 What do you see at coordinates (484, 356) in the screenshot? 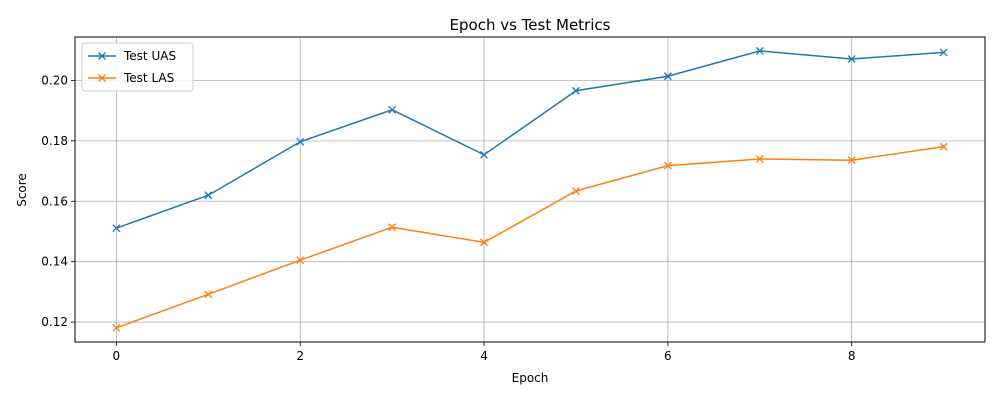
I see `x-tick-label: 4` at bounding box center [484, 356].